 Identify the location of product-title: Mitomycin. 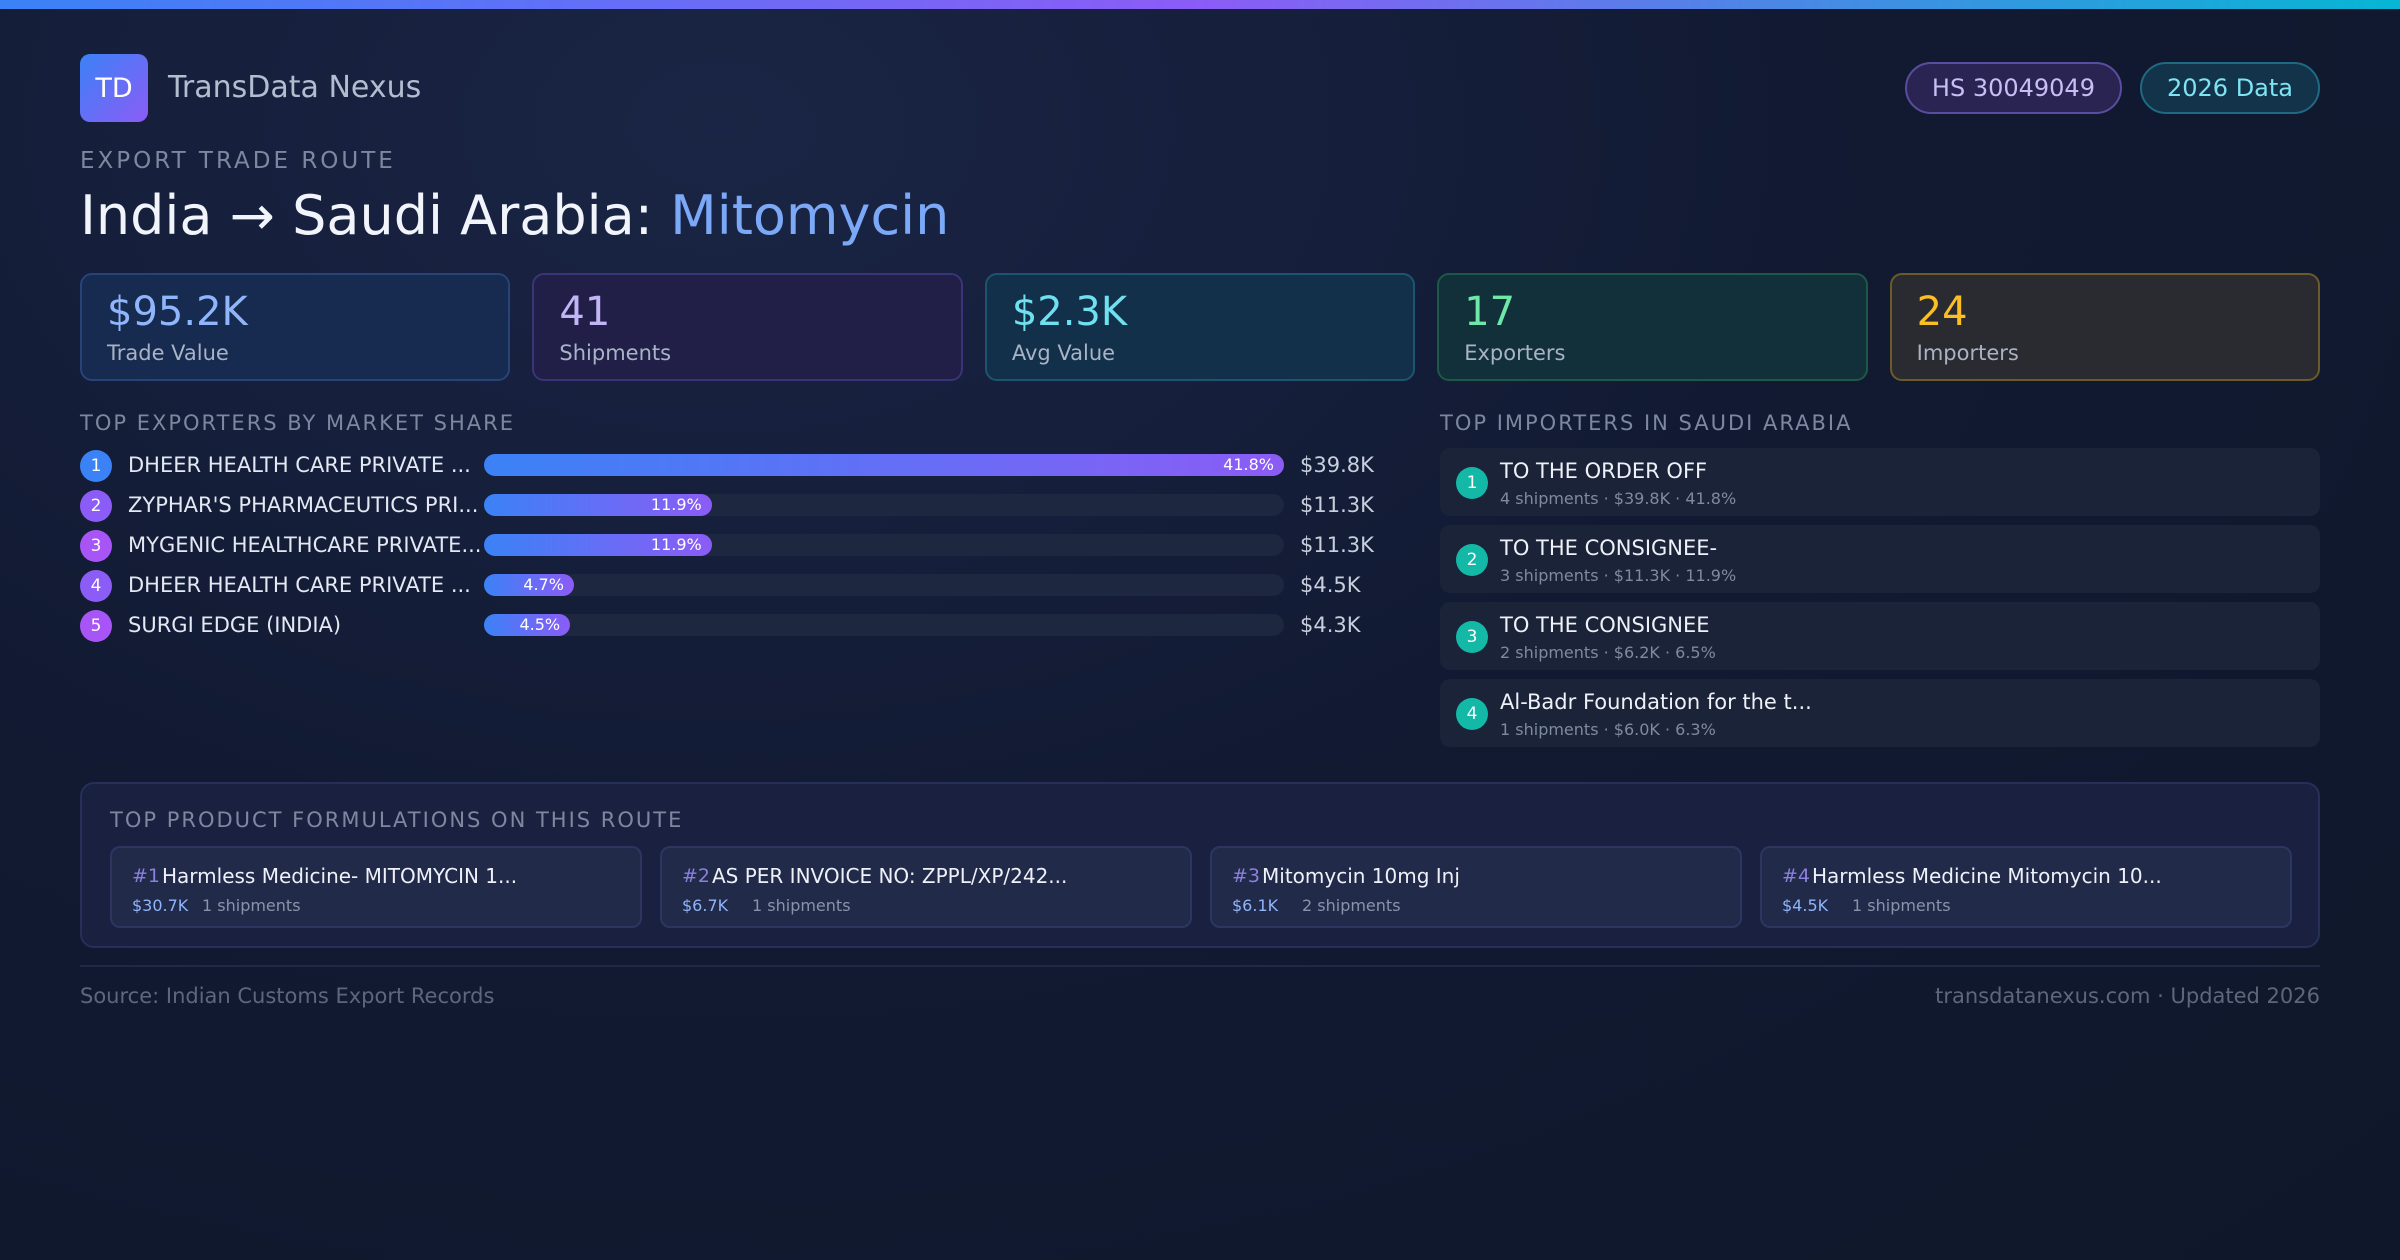
(810, 215).